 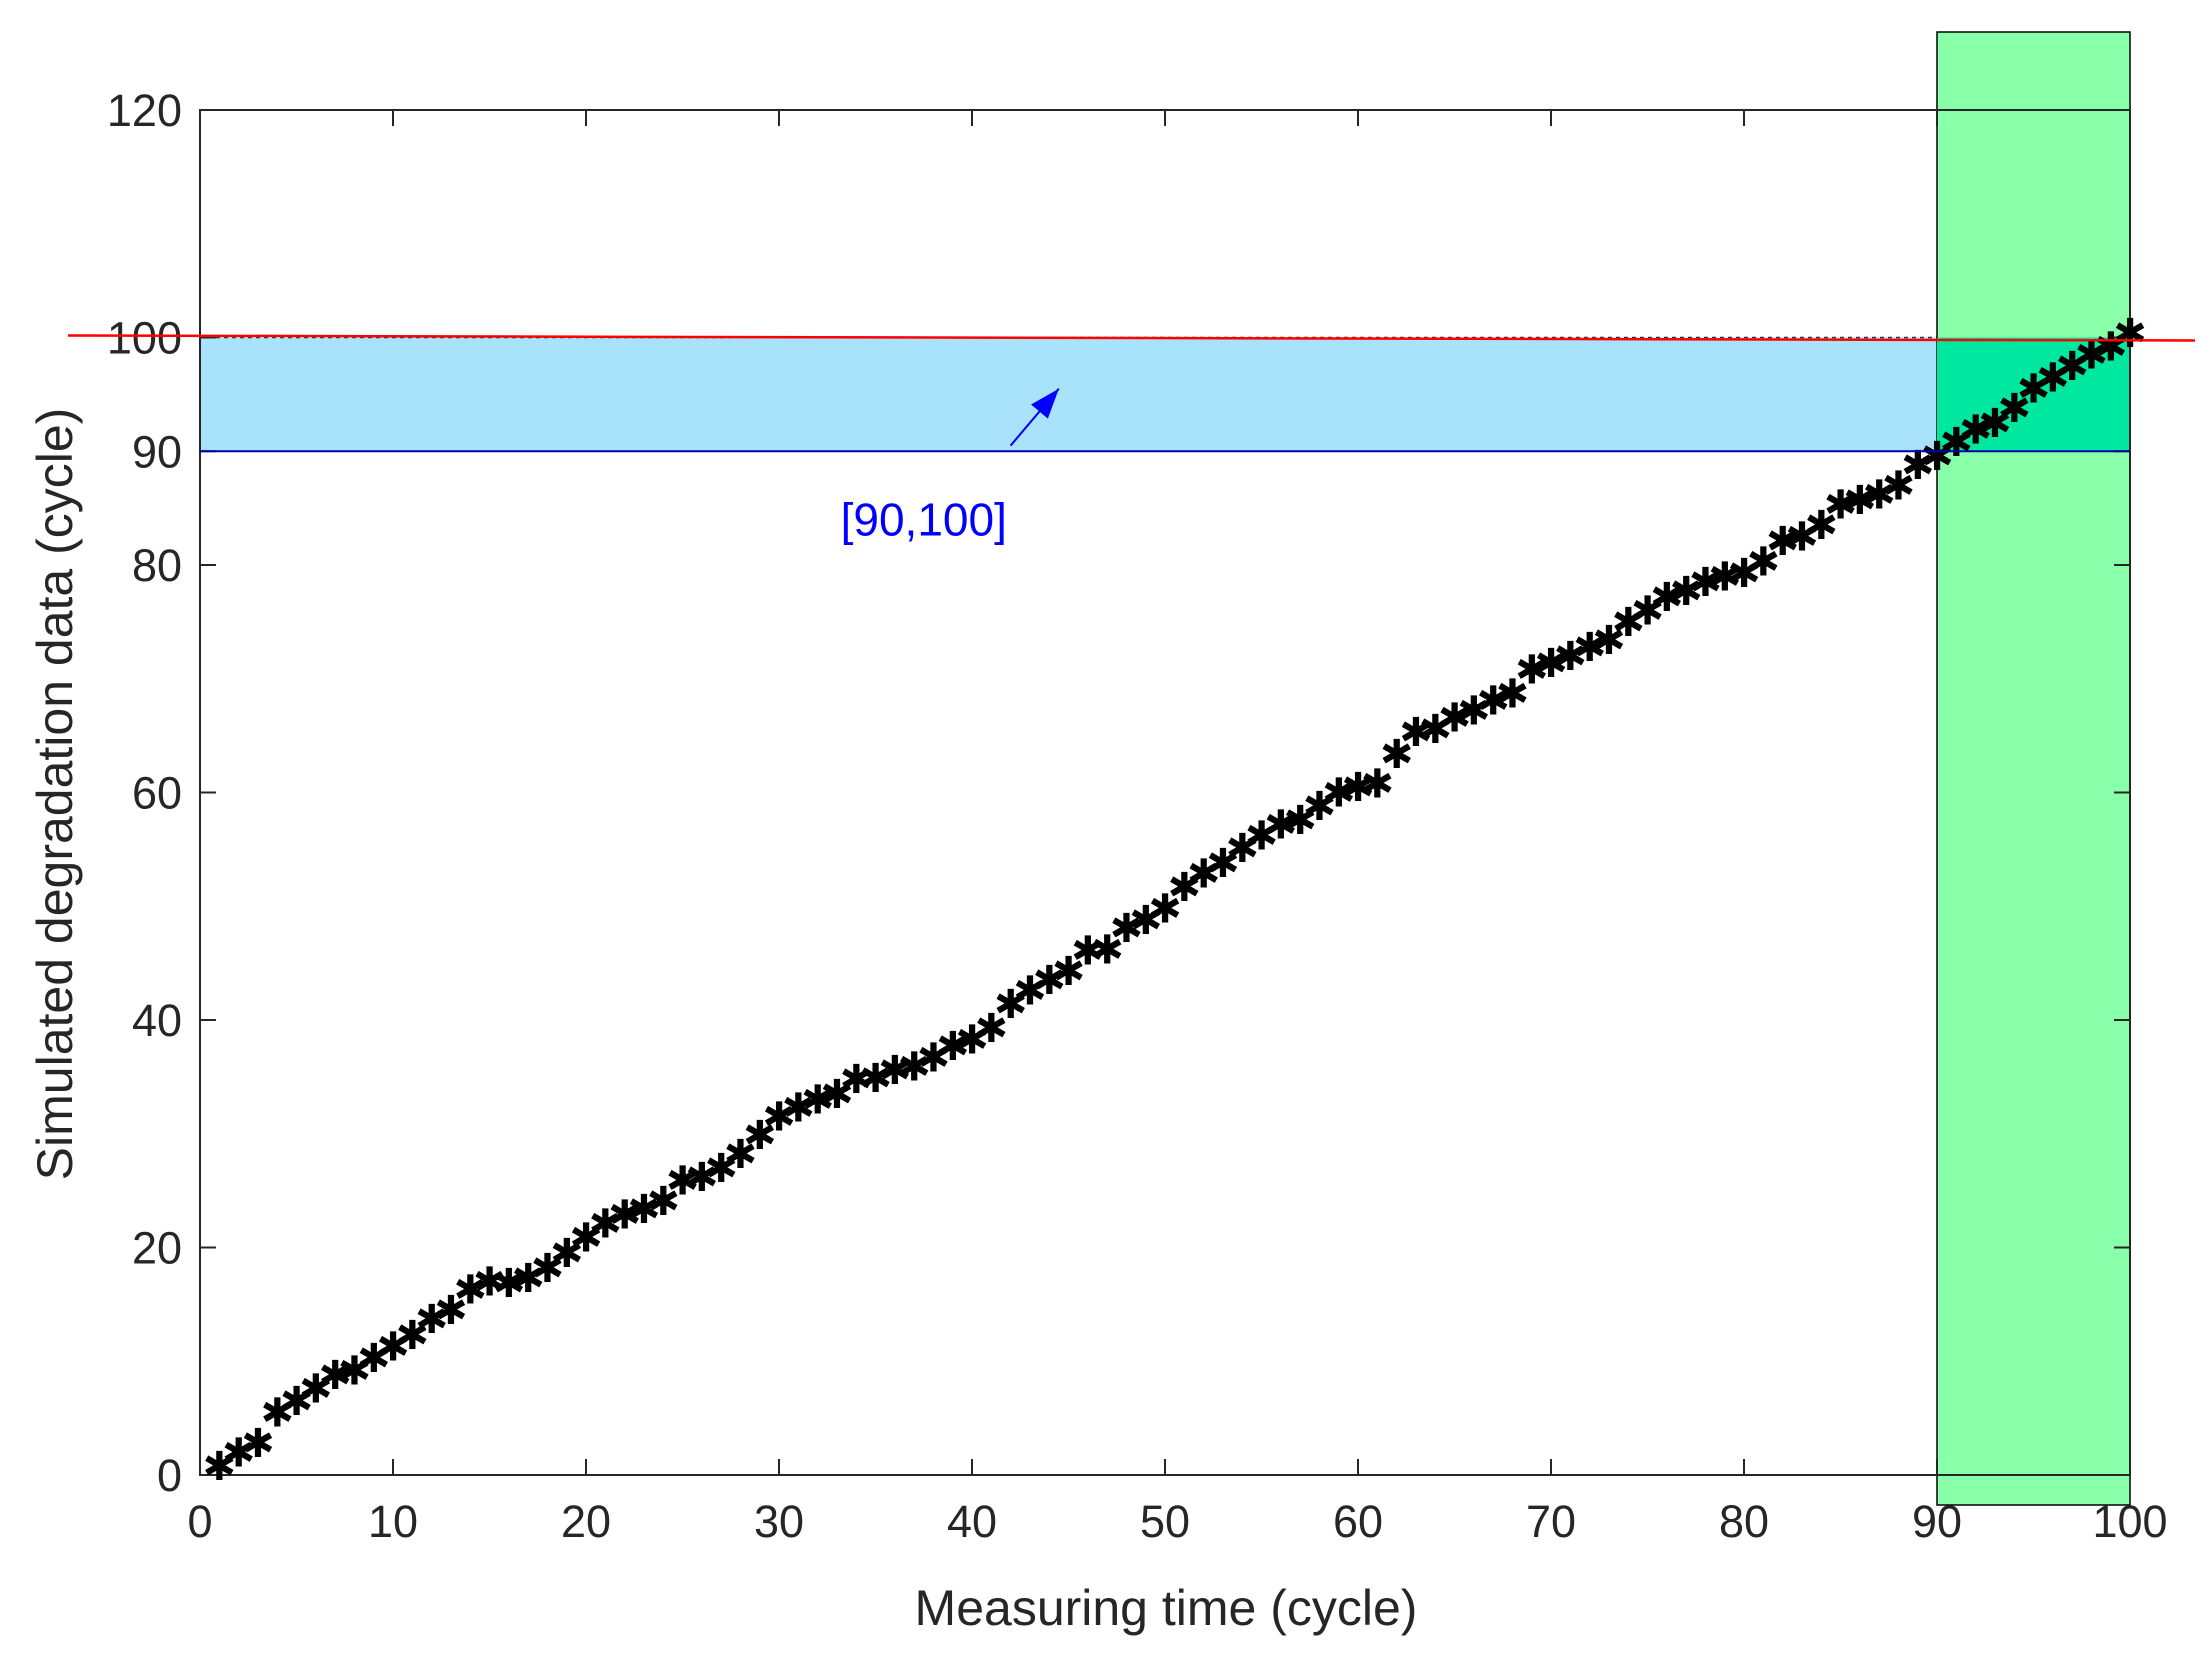 What do you see at coordinates (157, 565) in the screenshot?
I see `y-tick-label: 80` at bounding box center [157, 565].